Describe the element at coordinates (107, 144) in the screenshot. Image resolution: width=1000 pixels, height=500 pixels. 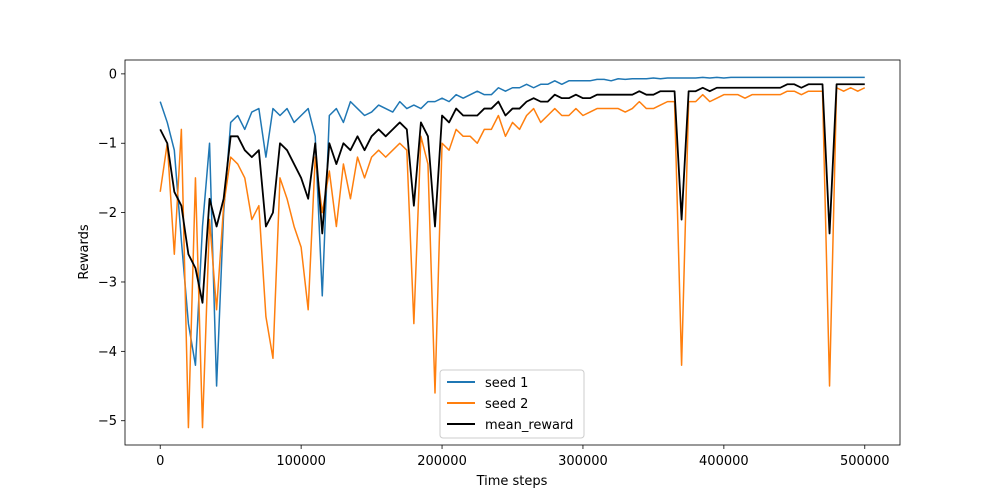
I see `y-tick-label: −1` at that location.